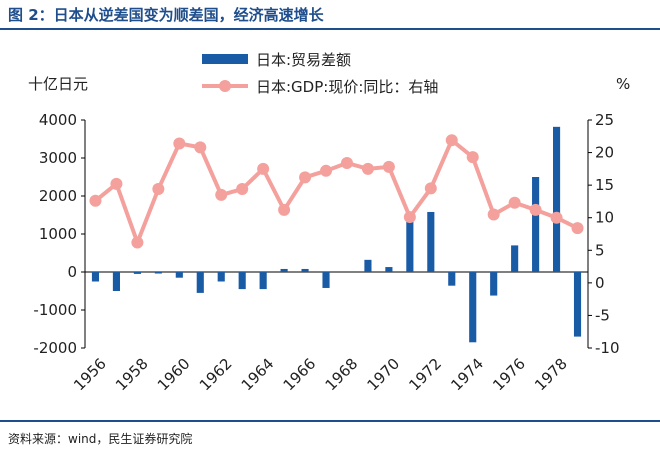 The width and height of the screenshot is (660, 457). Describe the element at coordinates (55, 348) in the screenshot. I see `left-tick-label: -2000` at that location.